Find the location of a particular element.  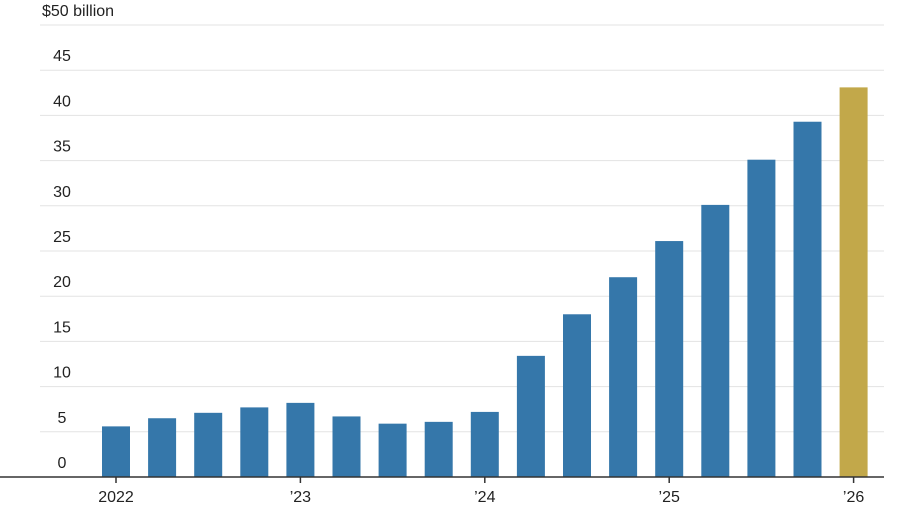

x-tick-label-0: 2022 is located at coordinates (116, 497).